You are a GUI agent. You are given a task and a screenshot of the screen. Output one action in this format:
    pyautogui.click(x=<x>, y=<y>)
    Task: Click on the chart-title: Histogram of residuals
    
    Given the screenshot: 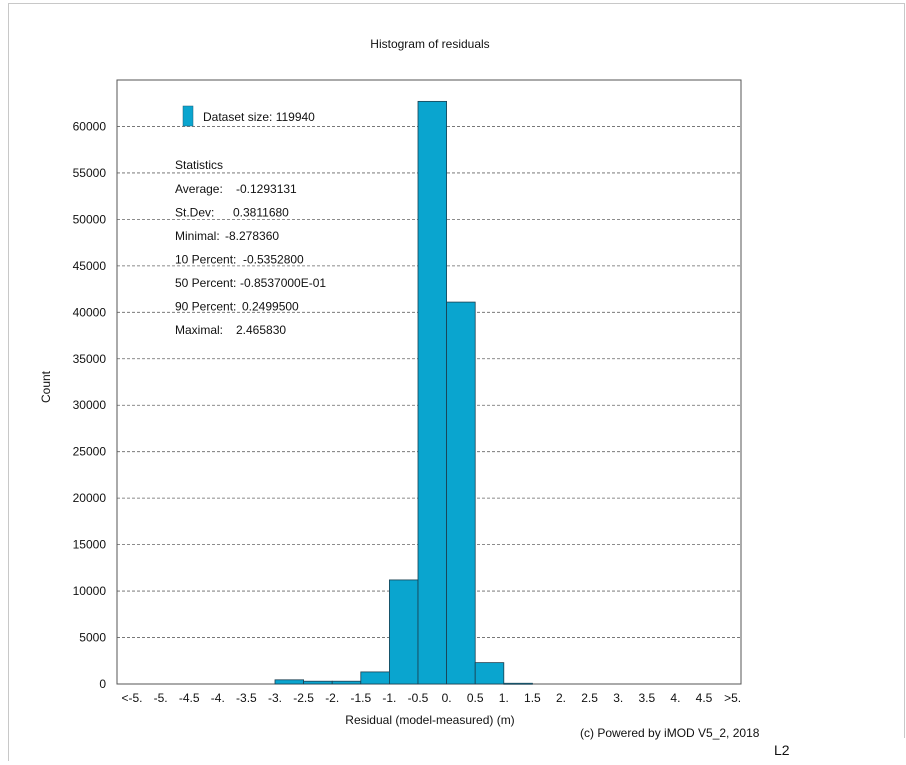 What is the action you would take?
    pyautogui.click(x=429, y=44)
    